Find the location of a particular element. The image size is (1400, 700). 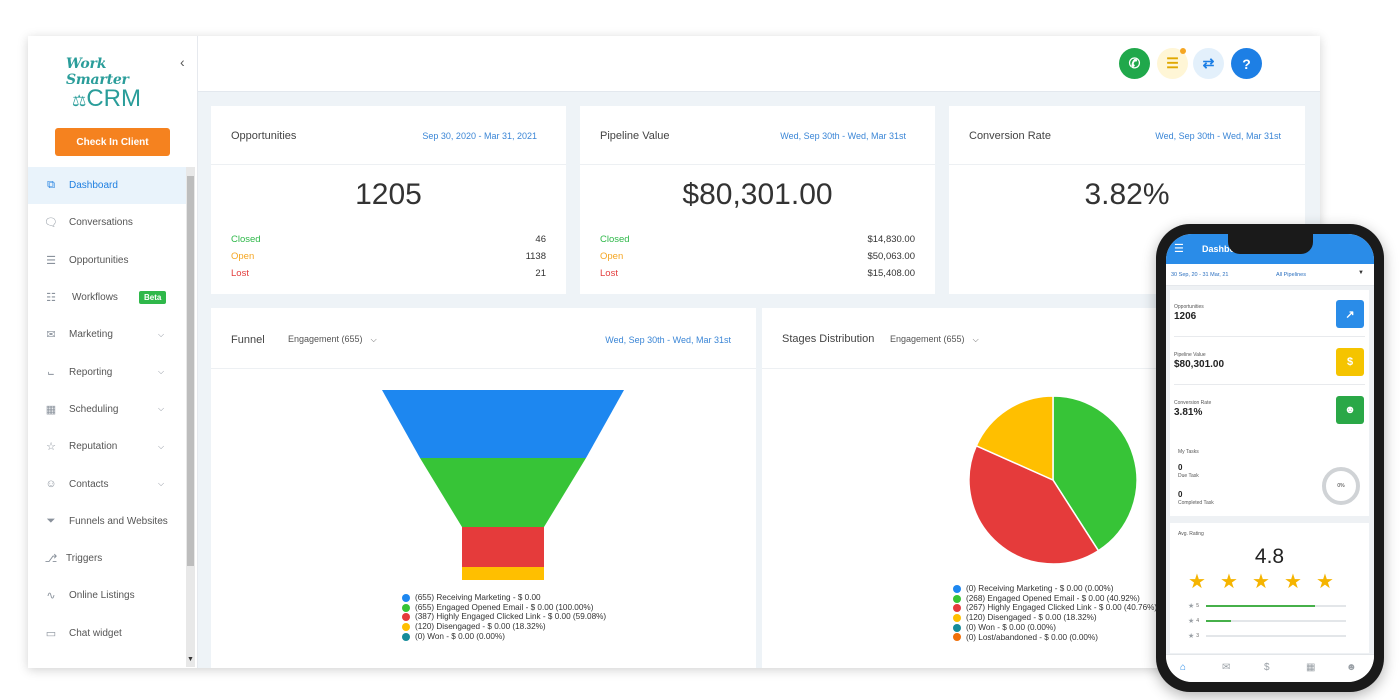

tasks-title: My Tasks is located at coordinates (1188, 452).